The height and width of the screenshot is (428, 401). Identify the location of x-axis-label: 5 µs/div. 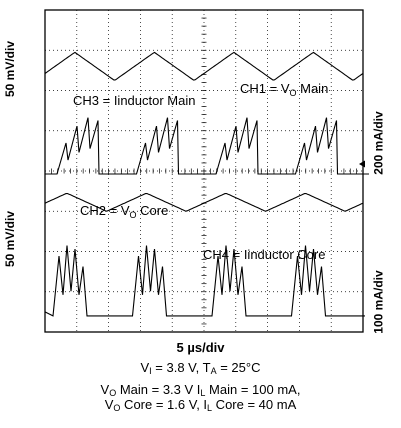
(200, 347).